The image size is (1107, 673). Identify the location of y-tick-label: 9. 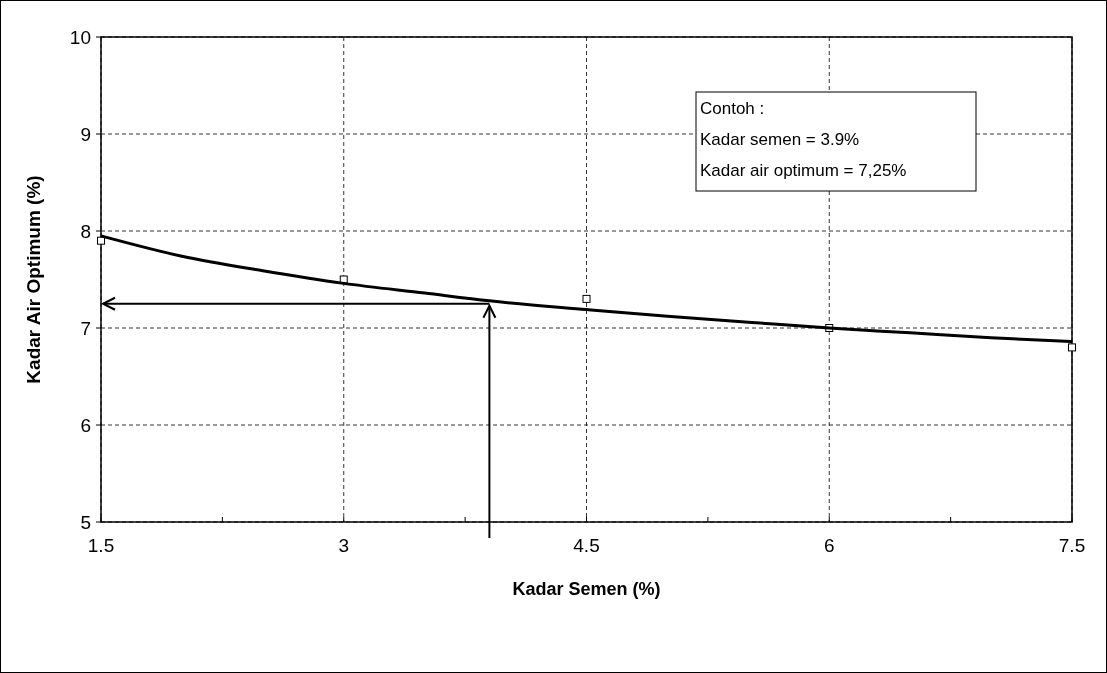
(85, 134).